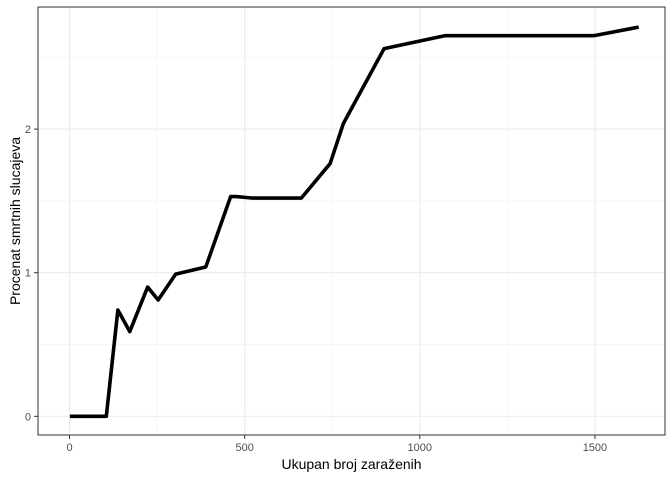 Image resolution: width=672 pixels, height=480 pixels. I want to click on x-tick-label: 1000, so click(420, 448).